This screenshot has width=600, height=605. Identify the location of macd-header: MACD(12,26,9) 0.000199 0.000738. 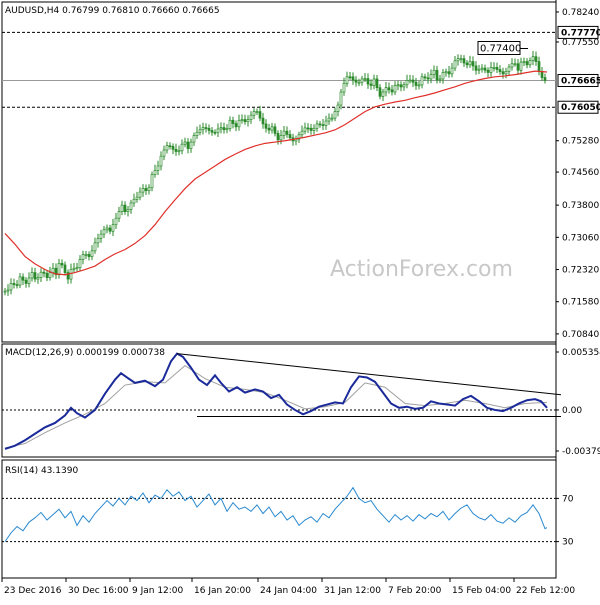
(85, 353).